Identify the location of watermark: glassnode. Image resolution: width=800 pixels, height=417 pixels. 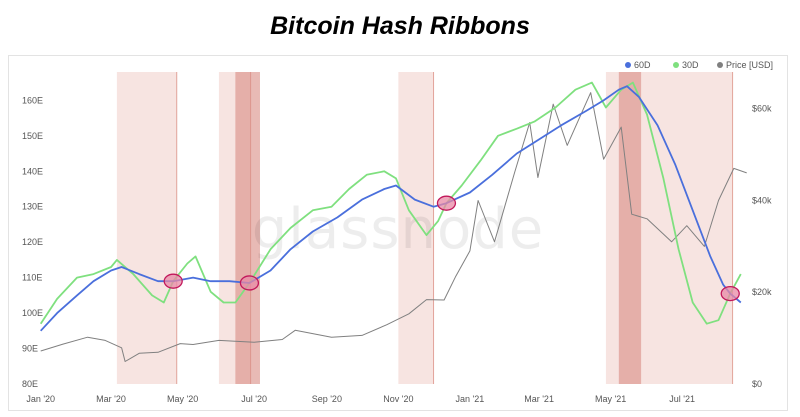
(398, 229).